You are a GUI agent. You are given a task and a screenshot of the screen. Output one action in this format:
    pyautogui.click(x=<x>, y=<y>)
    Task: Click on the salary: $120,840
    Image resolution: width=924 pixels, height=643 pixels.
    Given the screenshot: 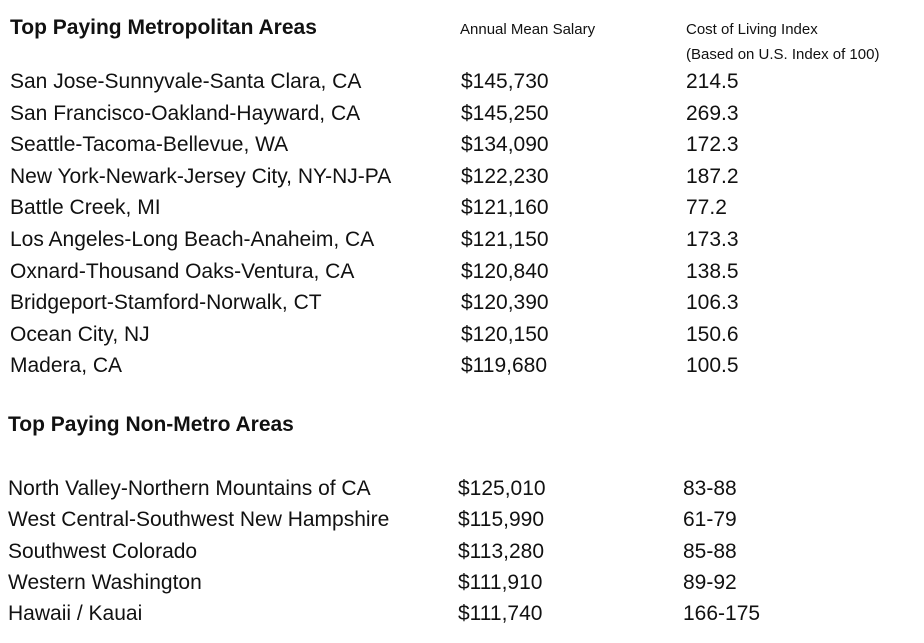 What is the action you would take?
    pyautogui.click(x=505, y=271)
    